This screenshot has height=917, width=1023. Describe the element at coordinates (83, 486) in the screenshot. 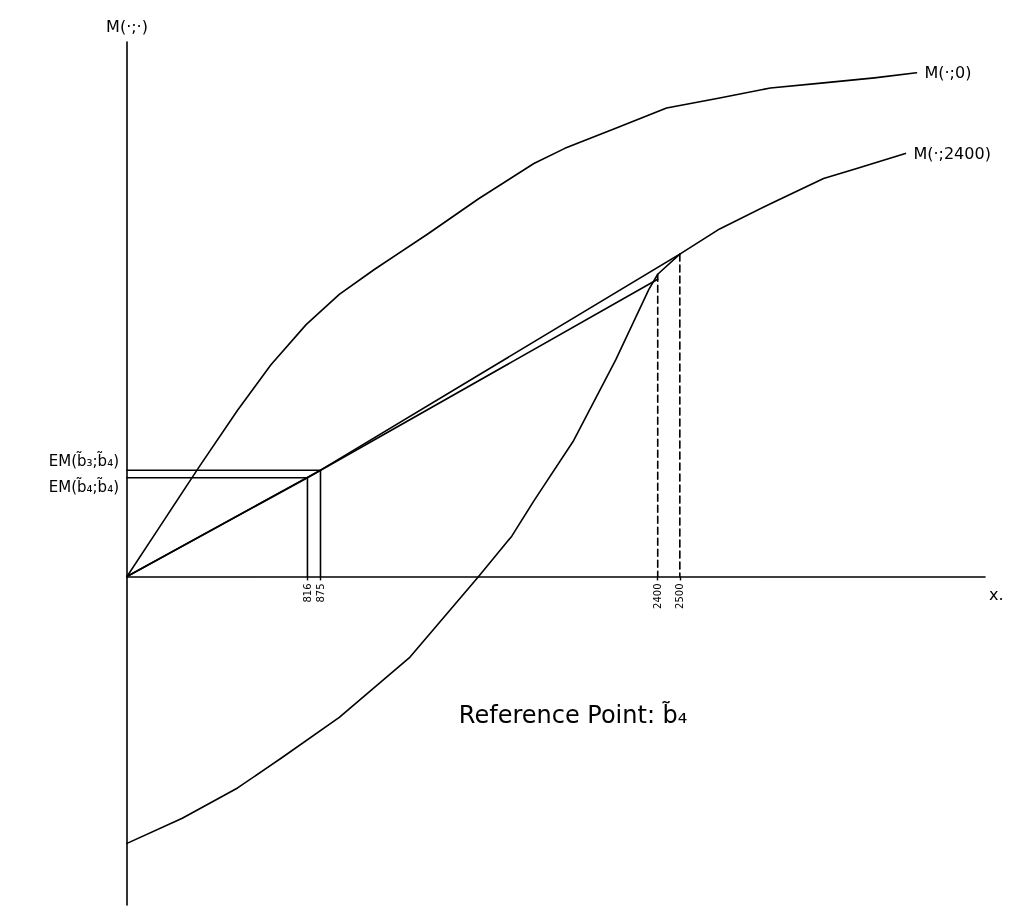

I see `annotation: EM(b̃₄;b̃₄)` at that location.